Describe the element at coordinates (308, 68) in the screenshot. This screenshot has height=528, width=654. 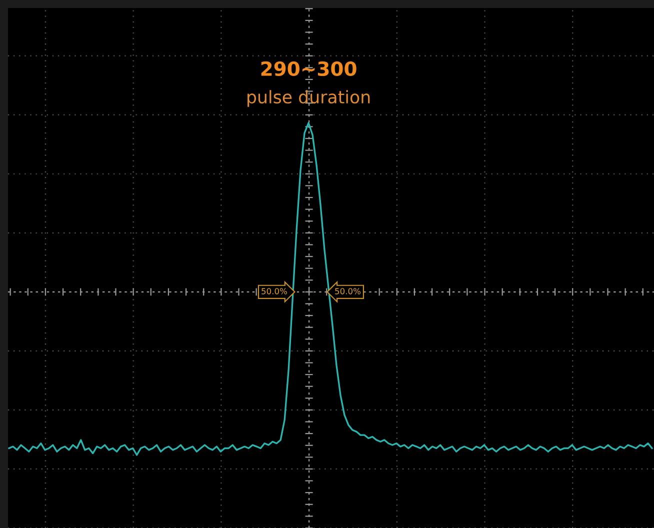
I see `chart-title: 290~300` at that location.